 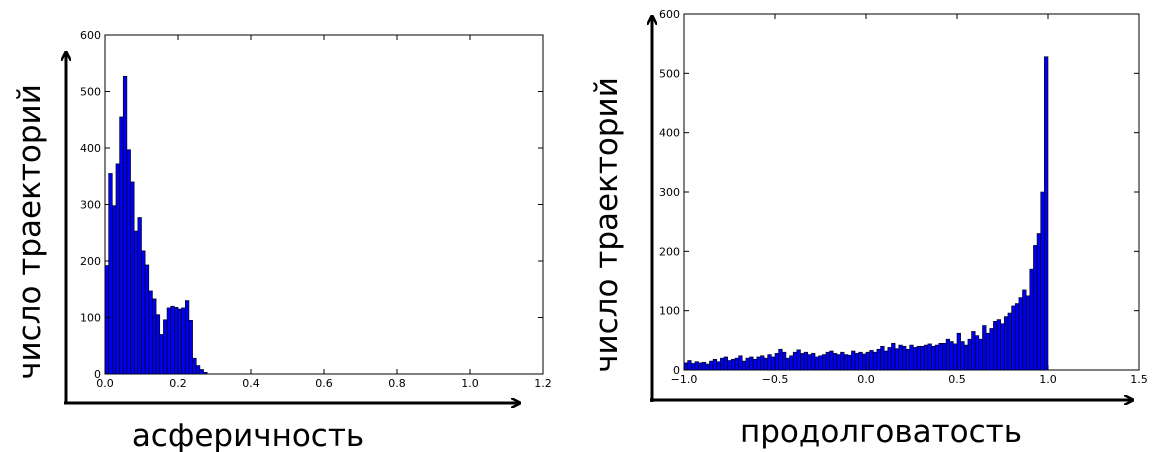 I want to click on y-tick-label: 400, so click(x=669, y=133).